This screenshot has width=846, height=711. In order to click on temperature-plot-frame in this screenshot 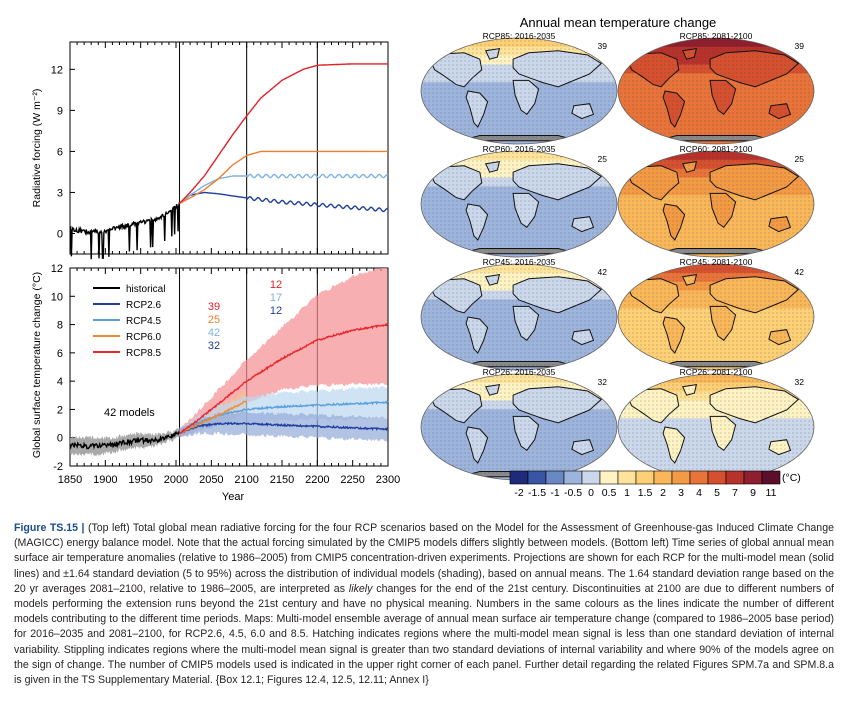, I will do `click(229, 367)`.